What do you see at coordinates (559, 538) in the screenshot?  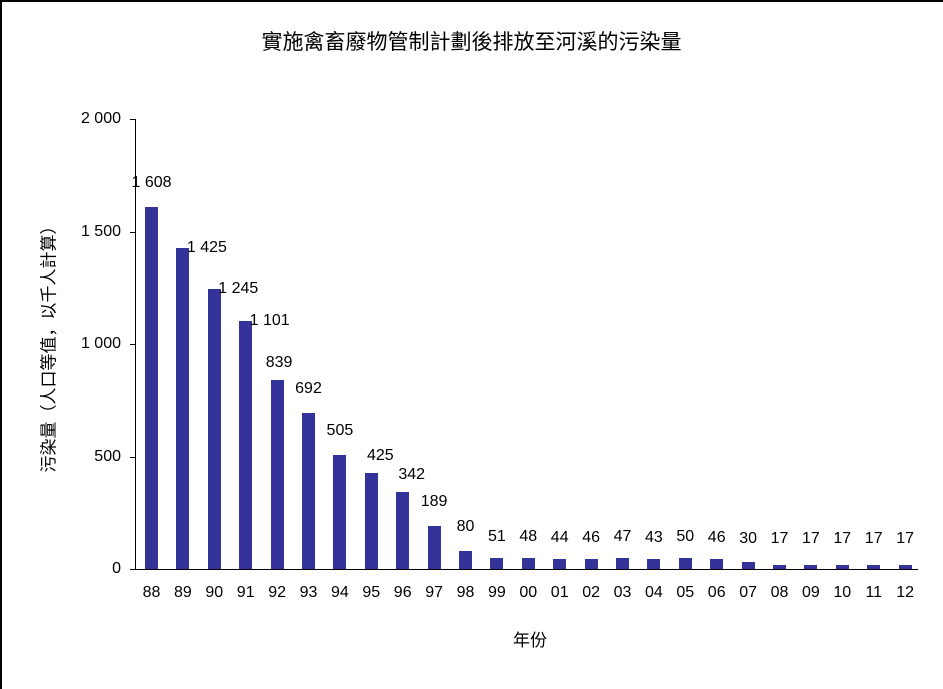 I see `bar-value-label: 44` at bounding box center [559, 538].